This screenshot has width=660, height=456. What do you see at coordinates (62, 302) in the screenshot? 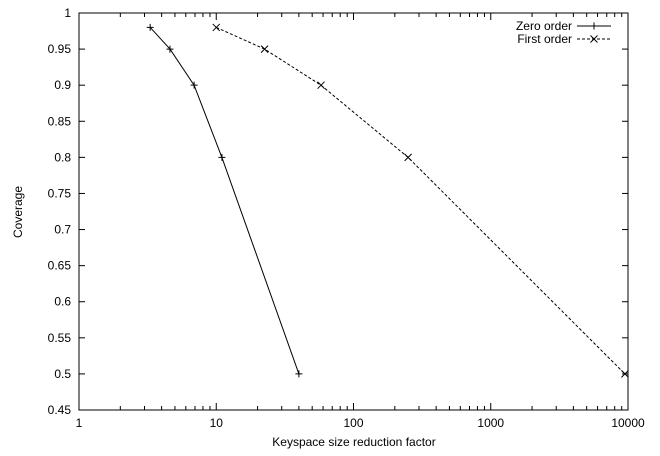
I see `y-tick-label: 0.6` at bounding box center [62, 302].